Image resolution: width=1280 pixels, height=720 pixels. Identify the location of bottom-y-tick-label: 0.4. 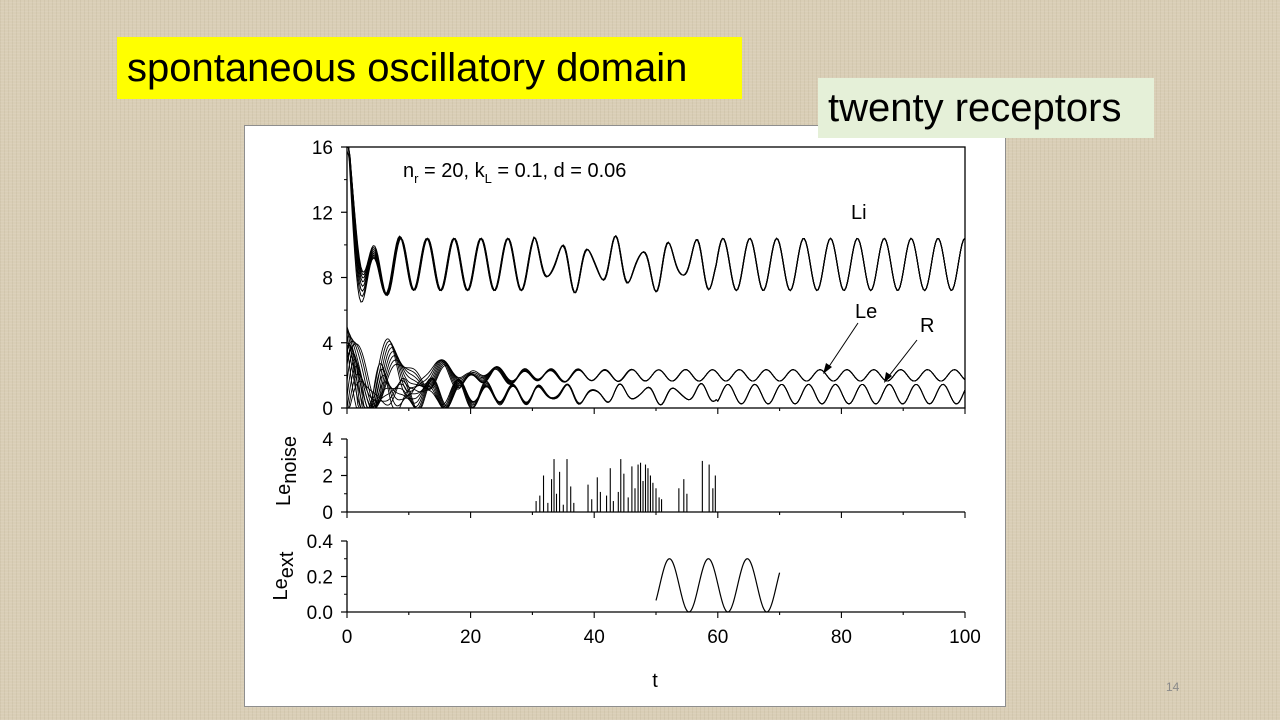
(320, 542).